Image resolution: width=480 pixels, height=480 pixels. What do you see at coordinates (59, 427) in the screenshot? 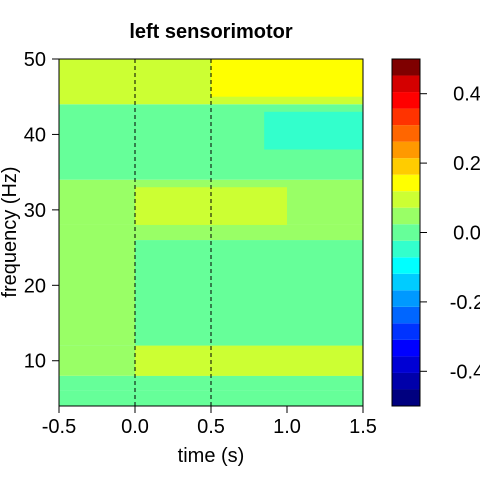
I see `x-tick-label: -0.5` at bounding box center [59, 427].